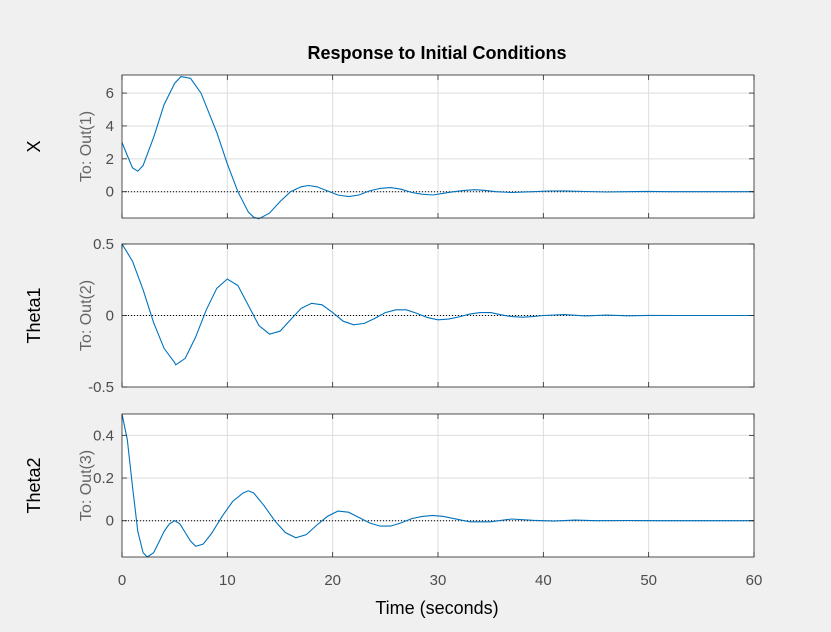  I want to click on y-tick-label: 2, so click(110, 159).